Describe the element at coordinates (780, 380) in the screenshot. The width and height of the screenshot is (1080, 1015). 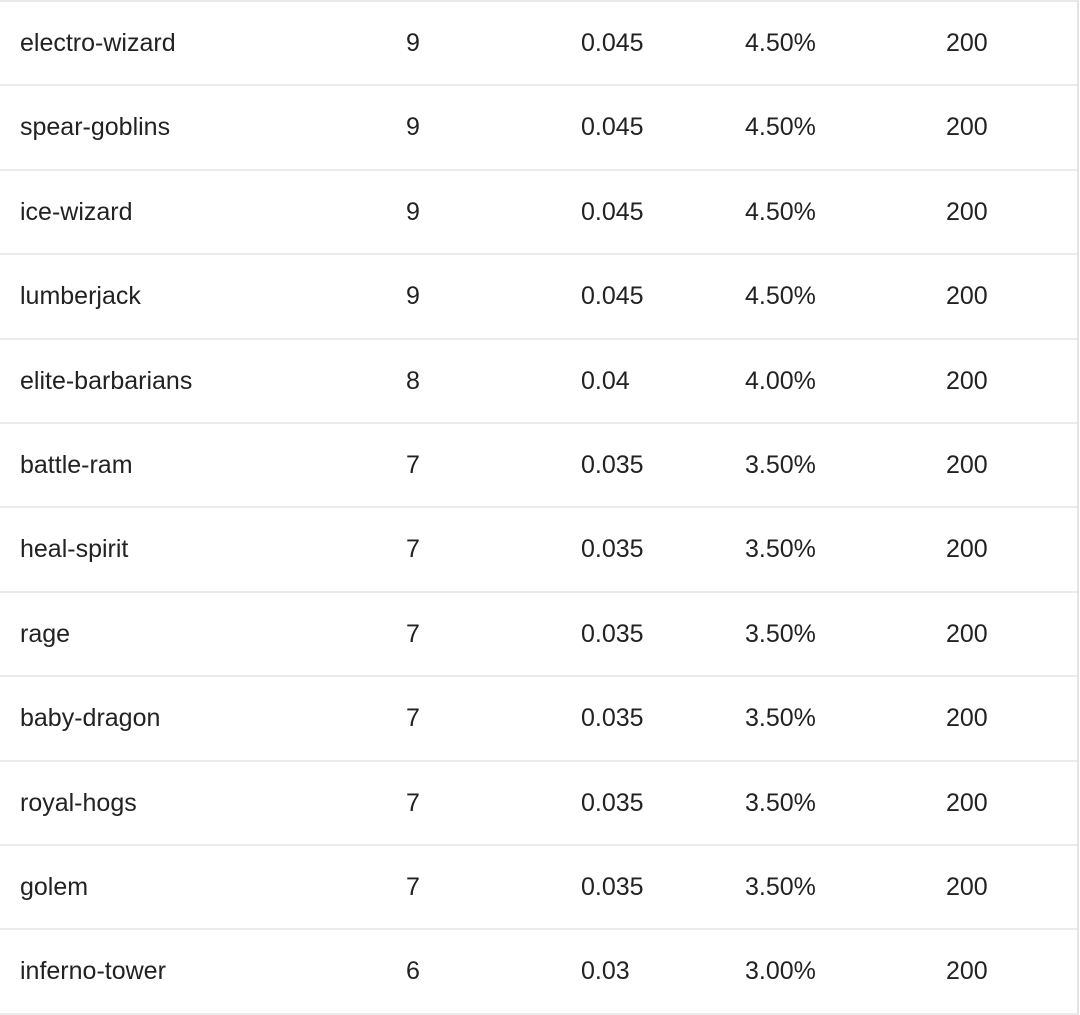
I see `percent-cell: 4.00%` at that location.